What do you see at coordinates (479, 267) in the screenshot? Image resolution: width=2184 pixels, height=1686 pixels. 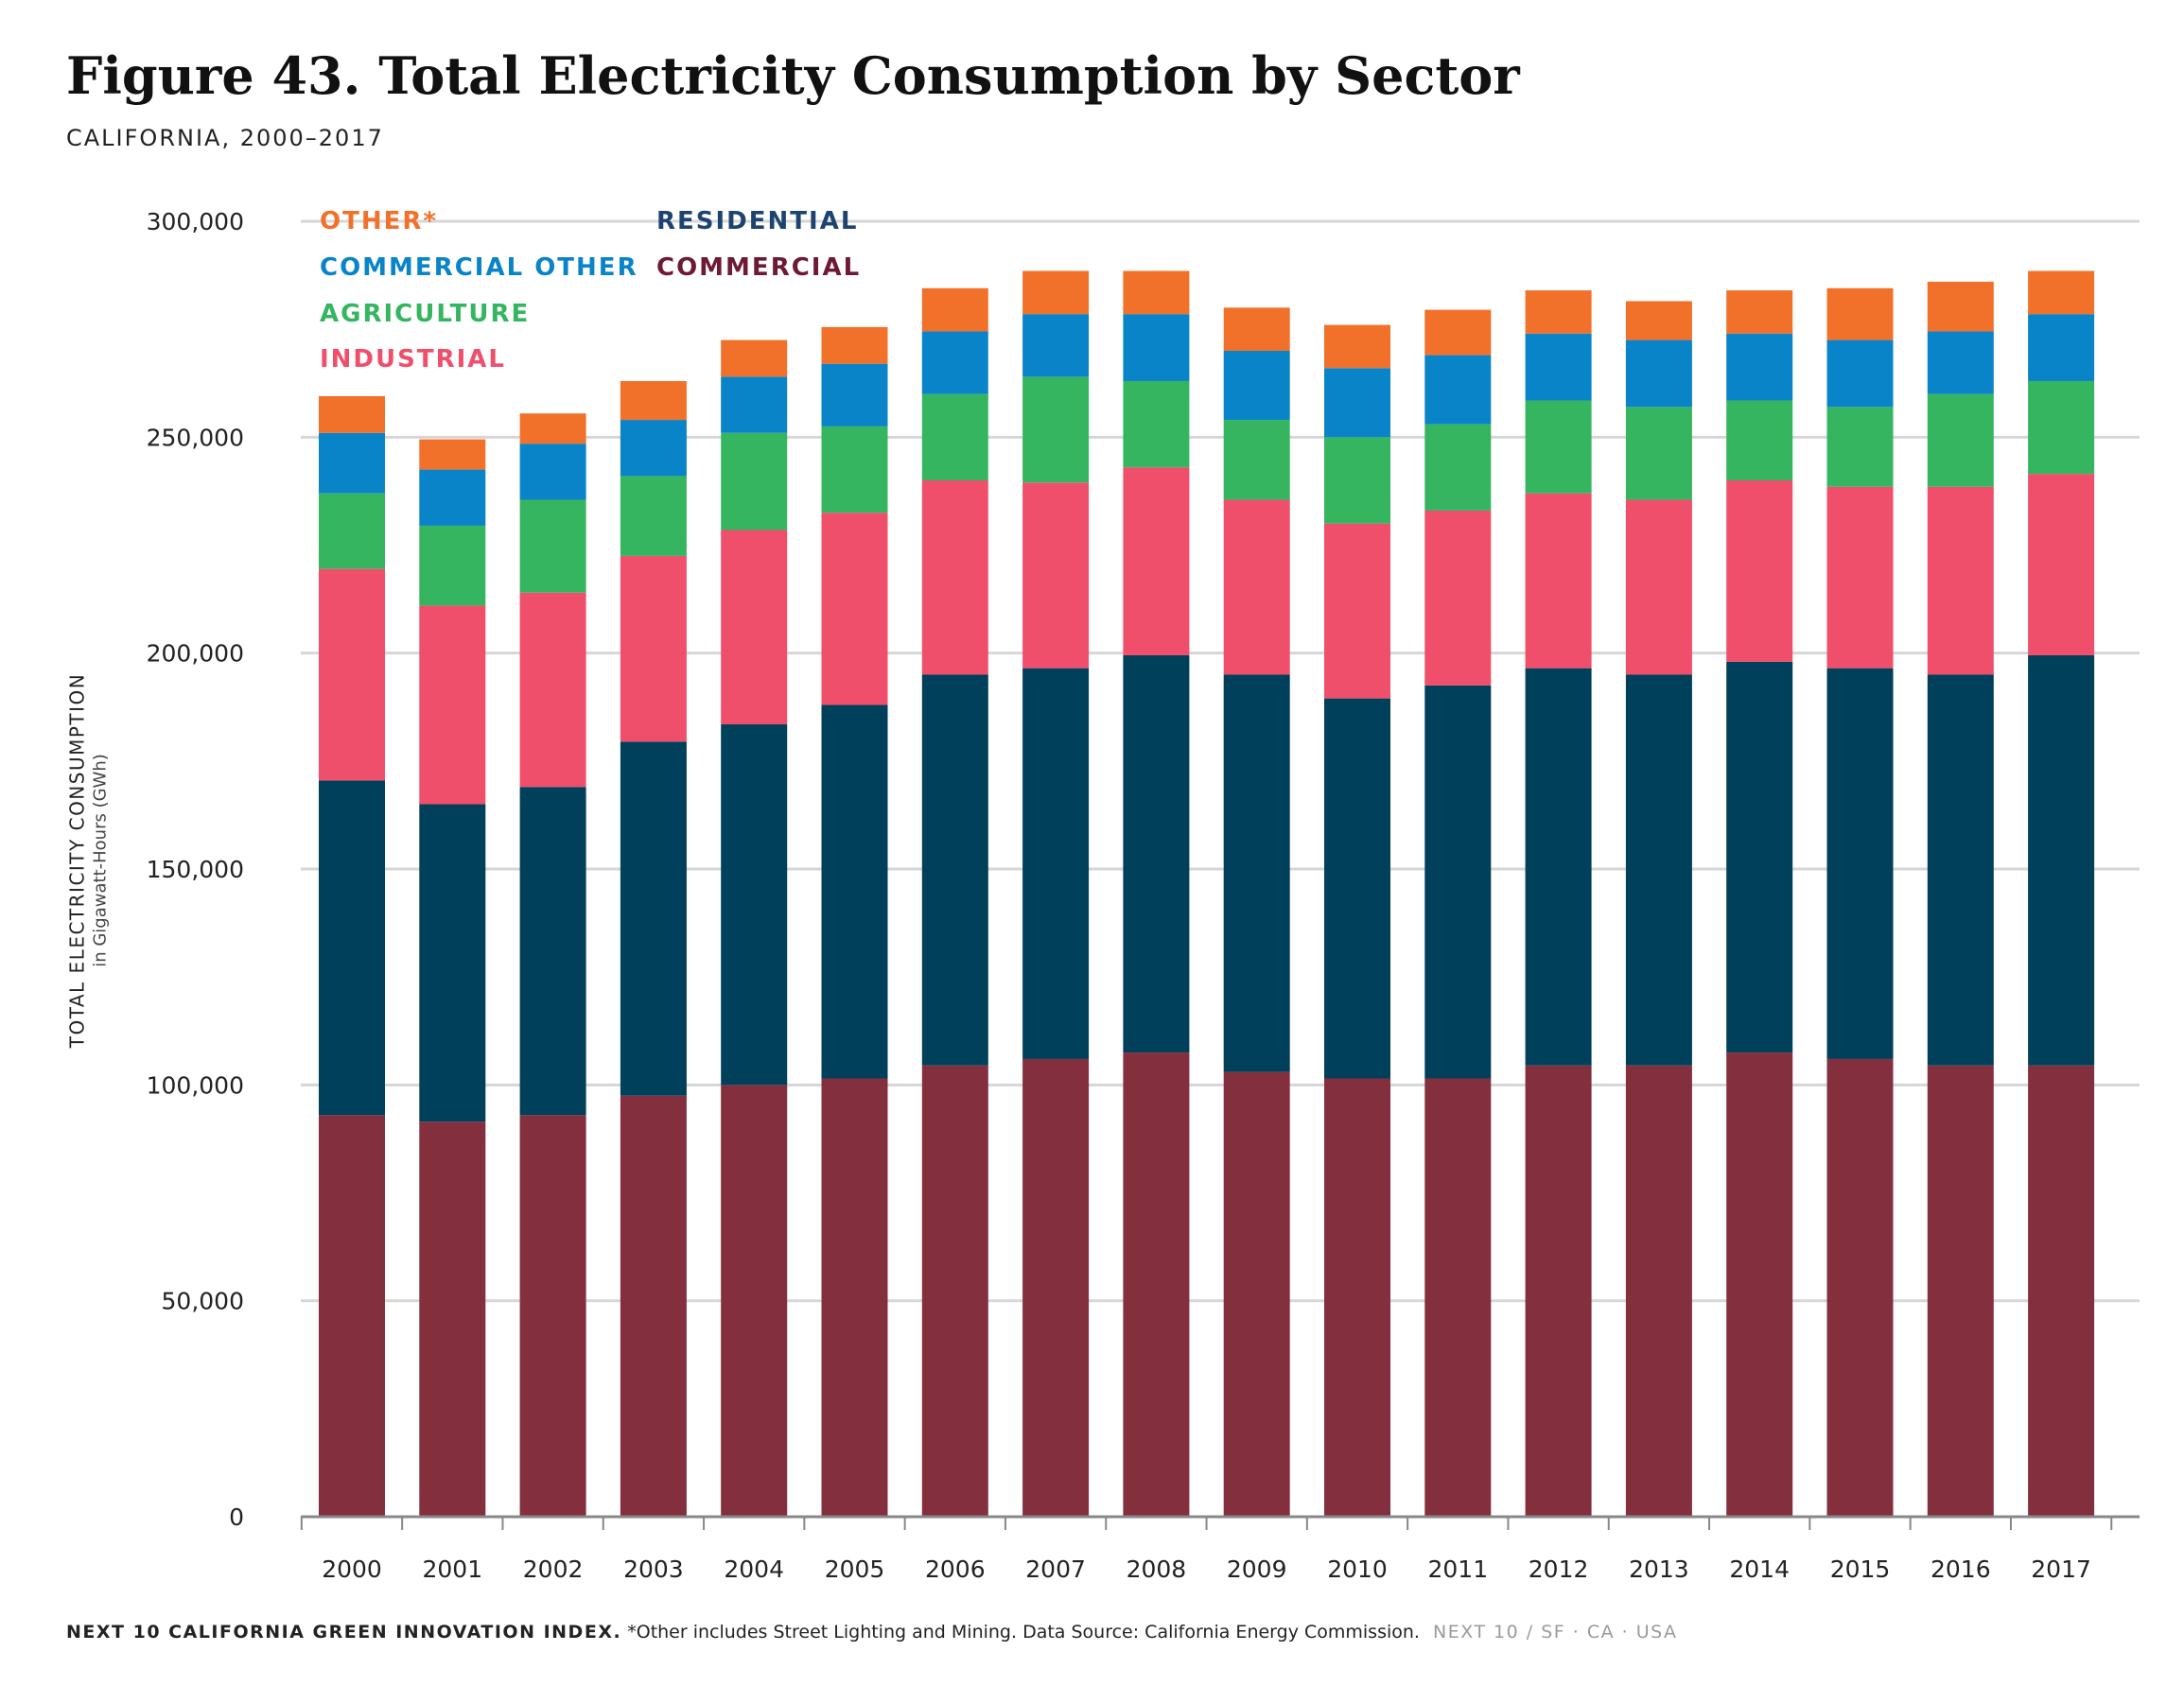 I see `legend-item: COMMERCIAL OTHER` at bounding box center [479, 267].